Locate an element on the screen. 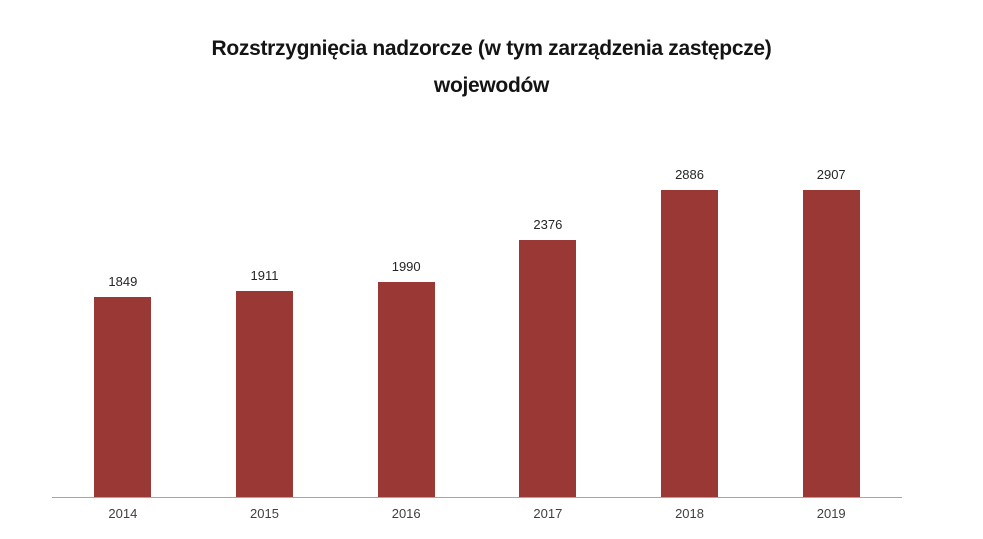  bar-2015 is located at coordinates (264, 394).